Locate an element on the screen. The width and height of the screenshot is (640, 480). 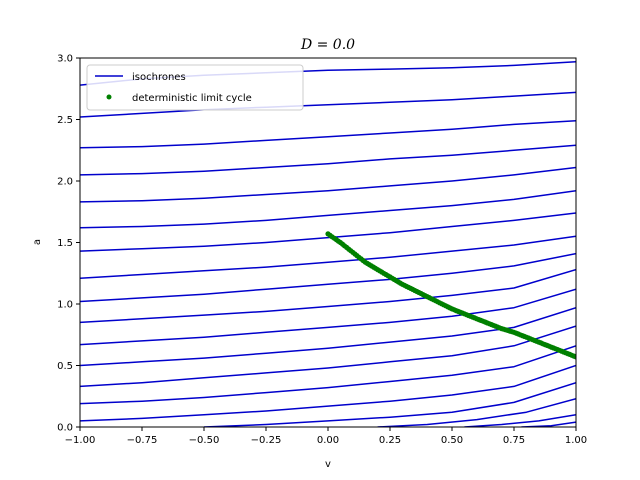
legend-box is located at coordinates (195, 87).